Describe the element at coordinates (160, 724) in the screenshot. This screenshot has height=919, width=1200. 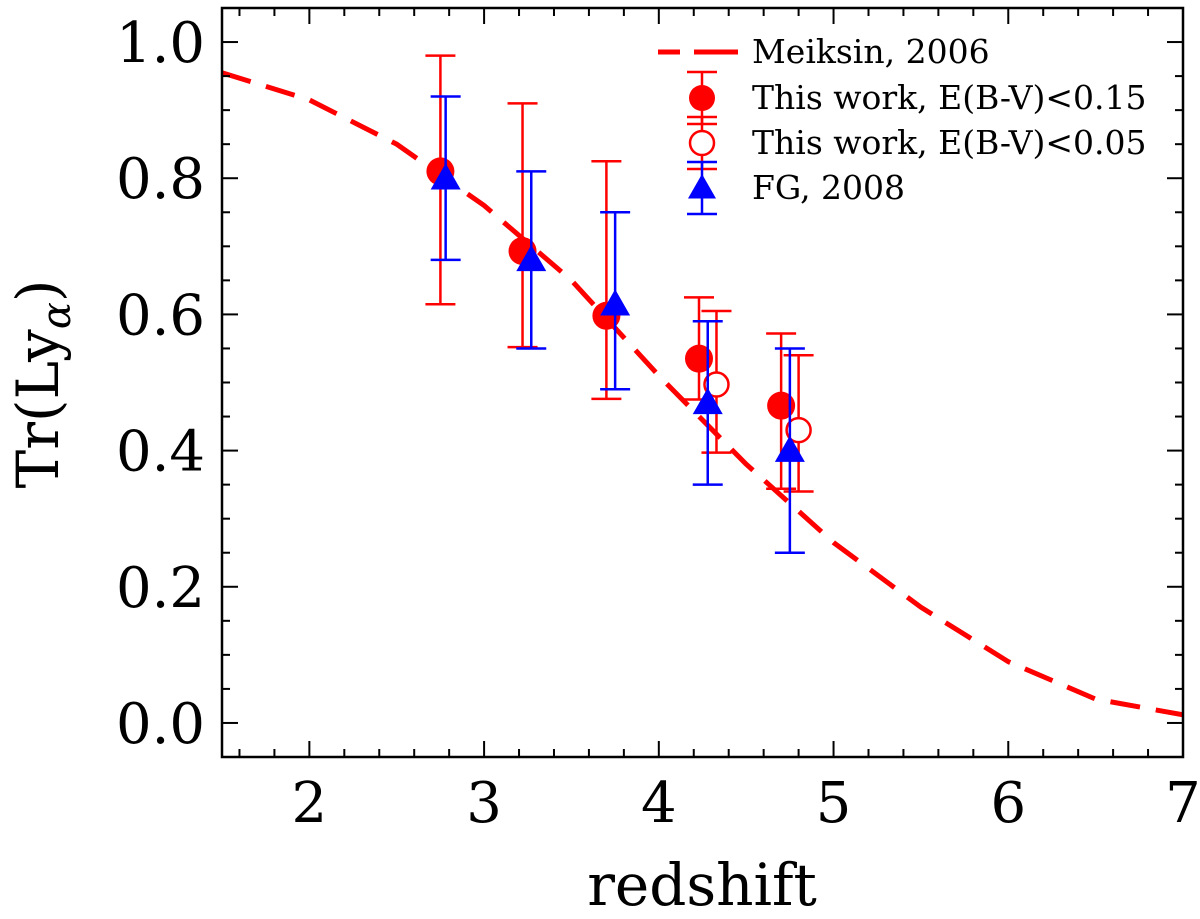
I see `y-tick-label: 0.0` at that location.